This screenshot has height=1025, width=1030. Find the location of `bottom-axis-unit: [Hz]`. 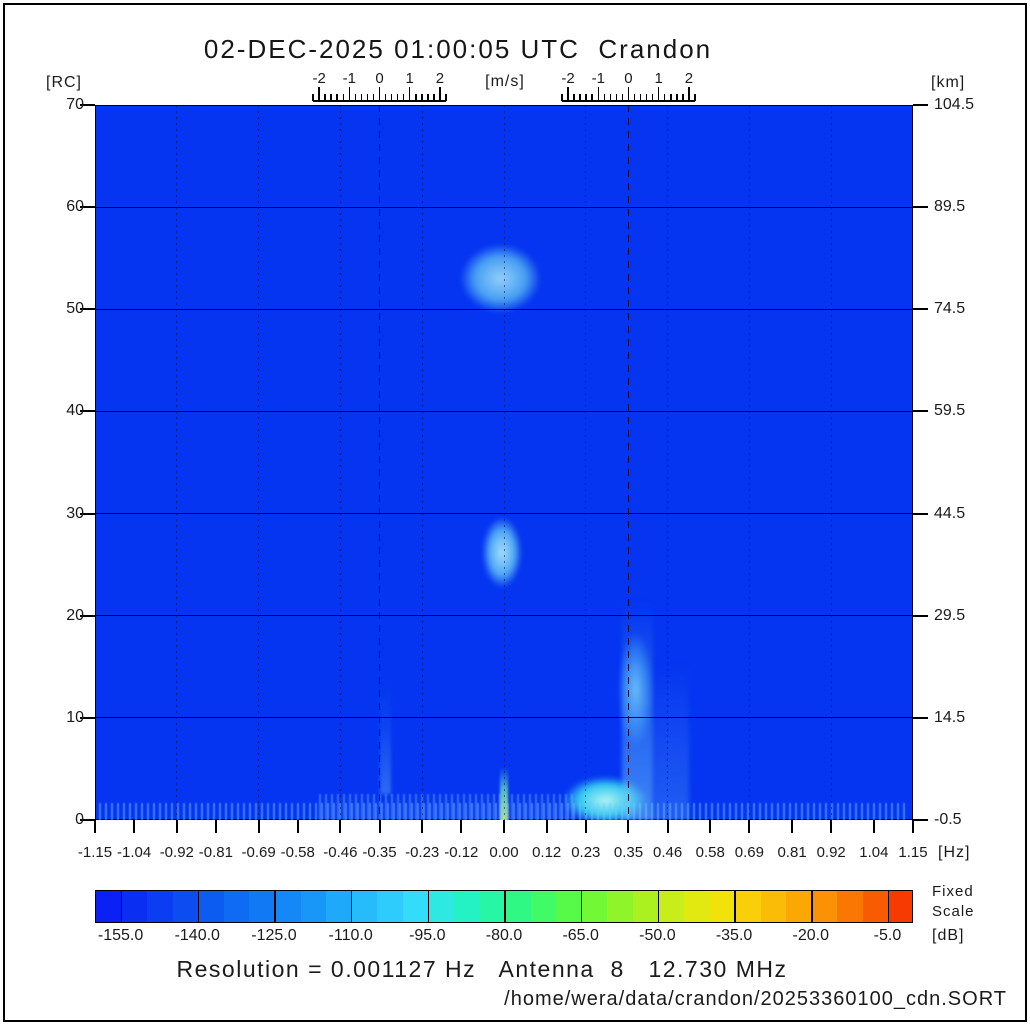

bottom-axis-unit: [Hz] is located at coordinates (954, 852).